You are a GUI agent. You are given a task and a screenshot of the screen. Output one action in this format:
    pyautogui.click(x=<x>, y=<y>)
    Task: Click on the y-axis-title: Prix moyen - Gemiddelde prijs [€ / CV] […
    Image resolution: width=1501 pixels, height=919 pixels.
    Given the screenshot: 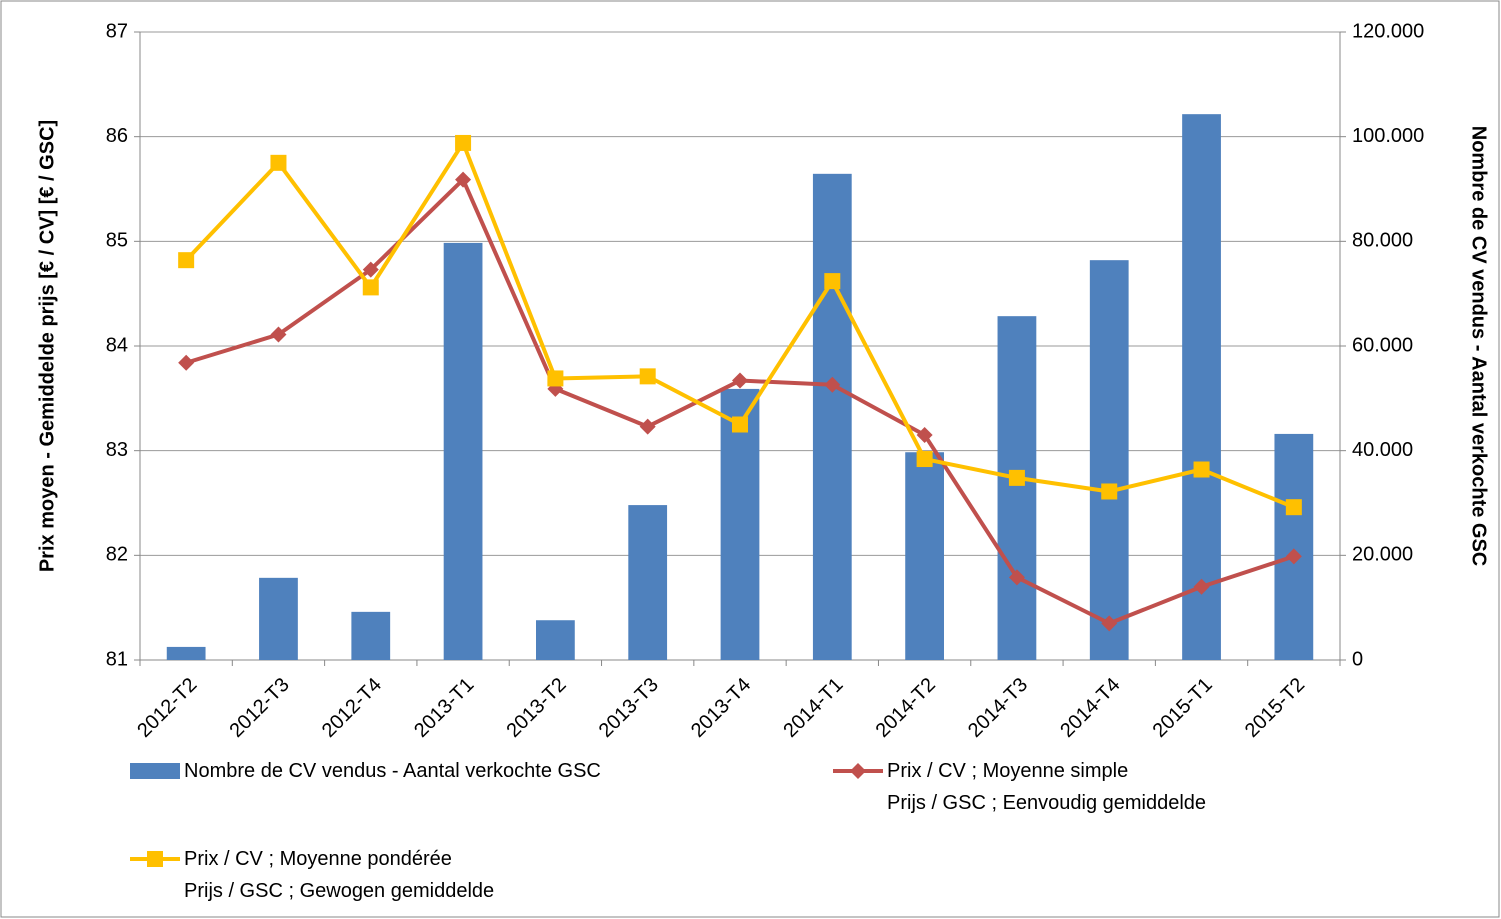 What is the action you would take?
    pyautogui.click(x=47, y=346)
    